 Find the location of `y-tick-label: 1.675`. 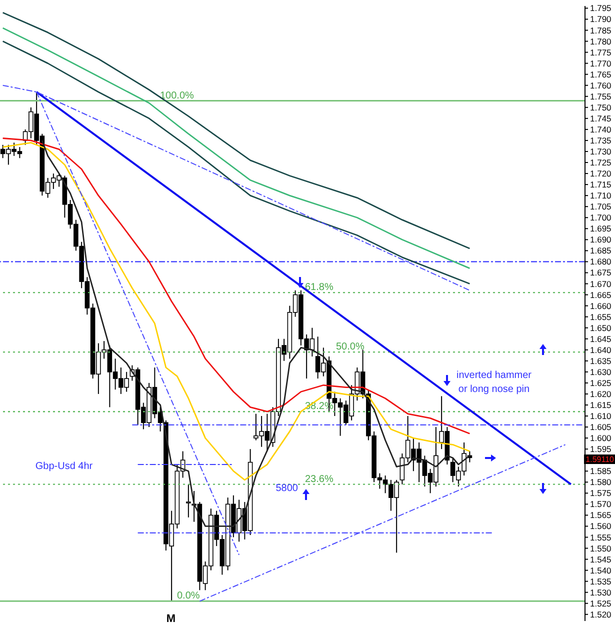

y-tick-label: 1.675 is located at coordinates (601, 273).